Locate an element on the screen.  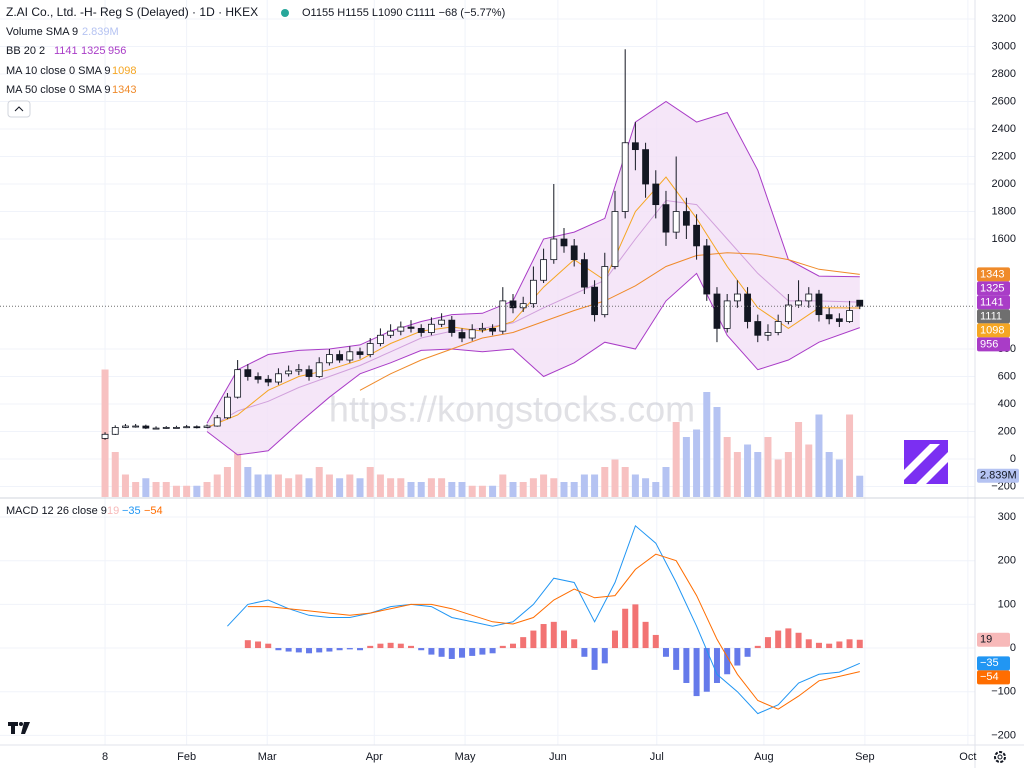
legend-value: 956 is located at coordinates (117, 51).